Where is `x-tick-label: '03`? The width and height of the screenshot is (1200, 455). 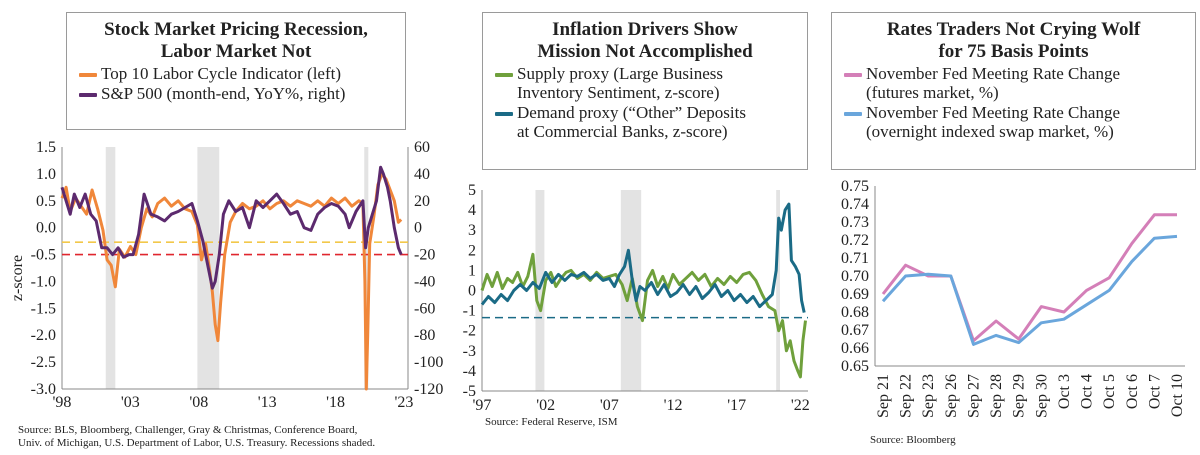 x-tick-label: '03 is located at coordinates (130, 402).